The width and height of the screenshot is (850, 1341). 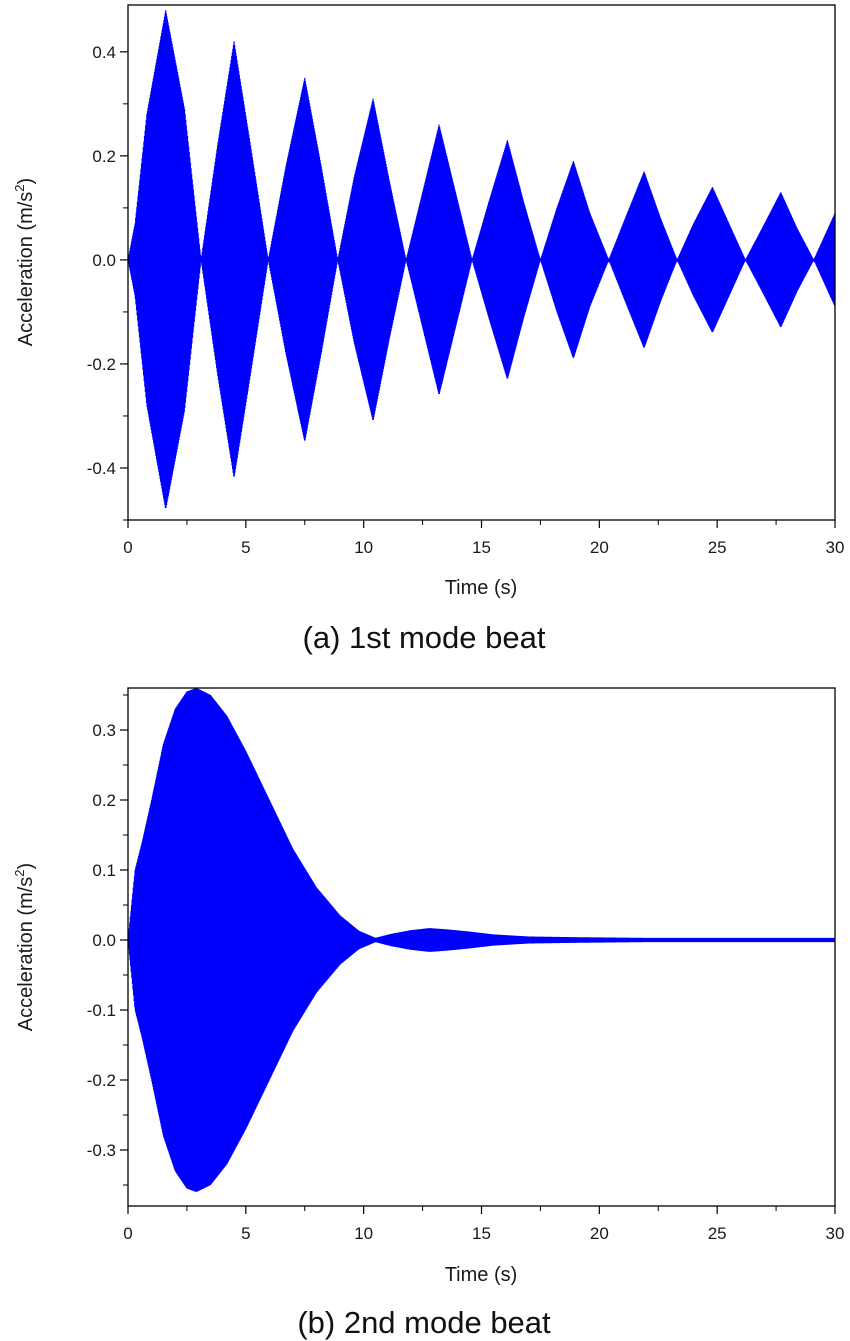 I want to click on y-tick-label-a: 0.4, so click(x=104, y=52).